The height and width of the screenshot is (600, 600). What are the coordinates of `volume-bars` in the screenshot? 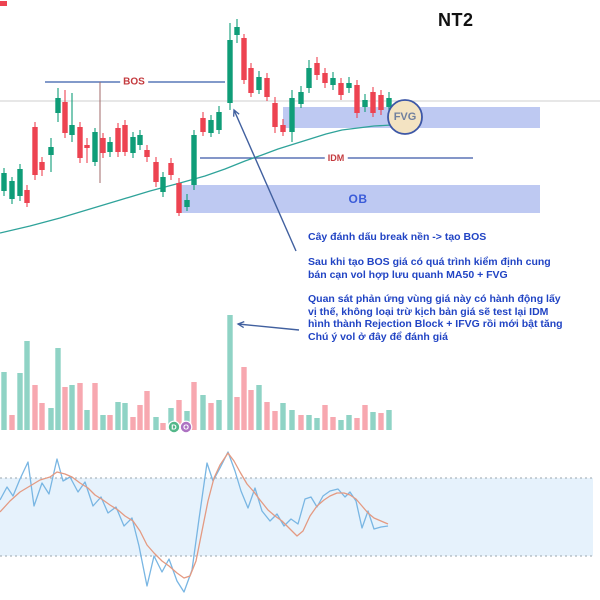 It's located at (196, 372).